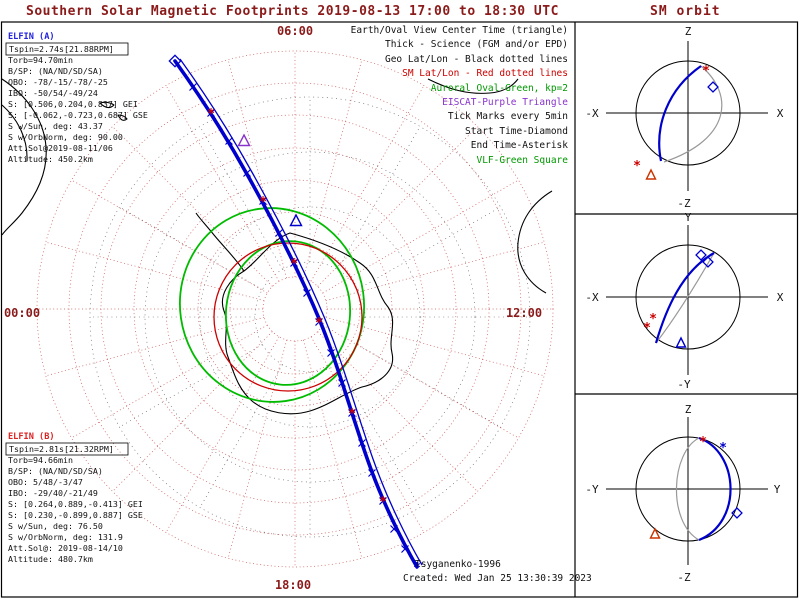 The width and height of the screenshot is (800, 600). What do you see at coordinates (459, 30) in the screenshot?
I see `legend-line: Earth/Oval View Center Time (triangle)` at bounding box center [459, 30].